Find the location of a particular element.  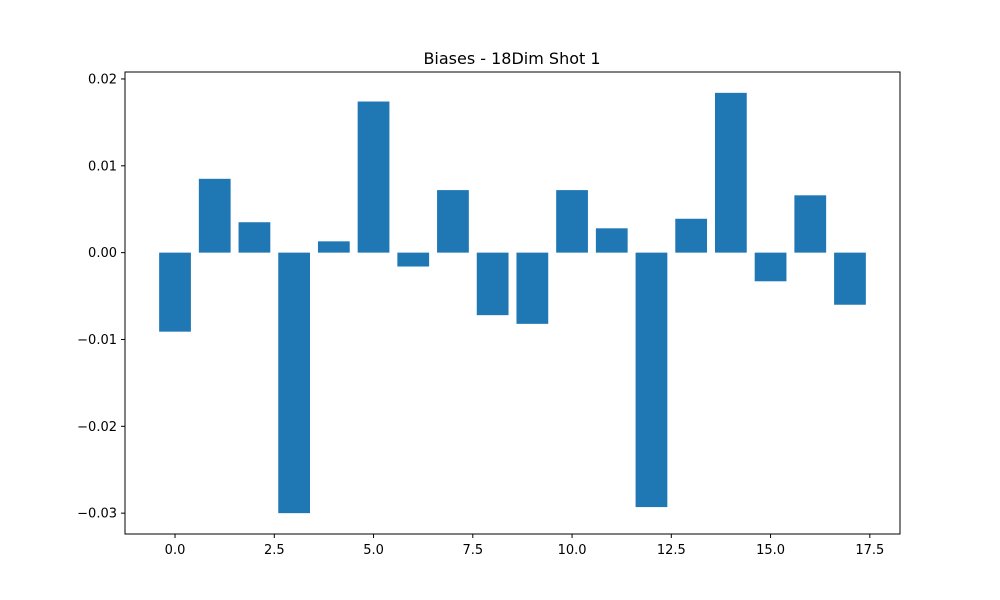

chart-title: Biases - 18Dim Shot 1 is located at coordinates (511, 58).